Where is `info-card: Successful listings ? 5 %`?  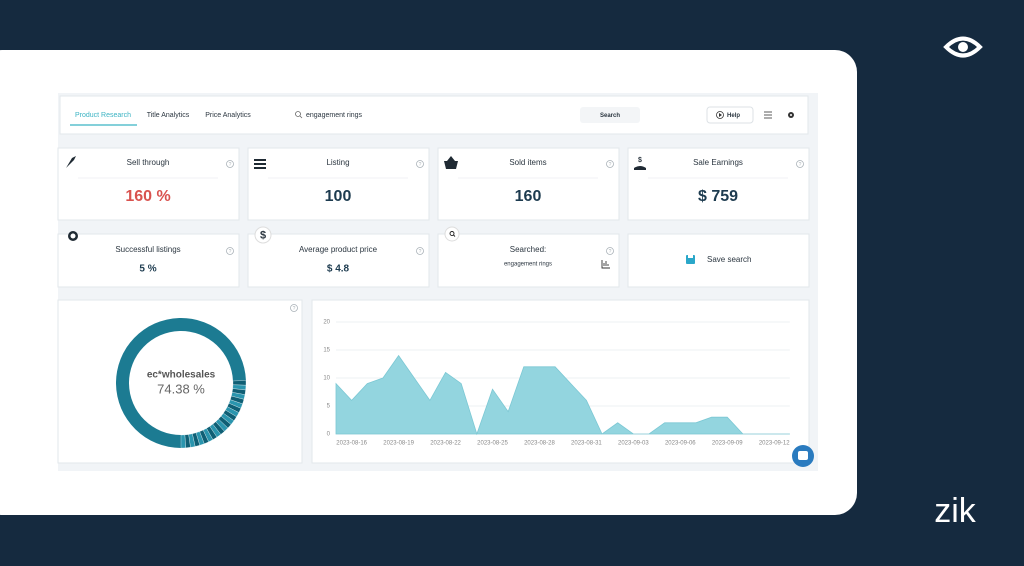 info-card: Successful listings ? 5 % is located at coordinates (148, 259).